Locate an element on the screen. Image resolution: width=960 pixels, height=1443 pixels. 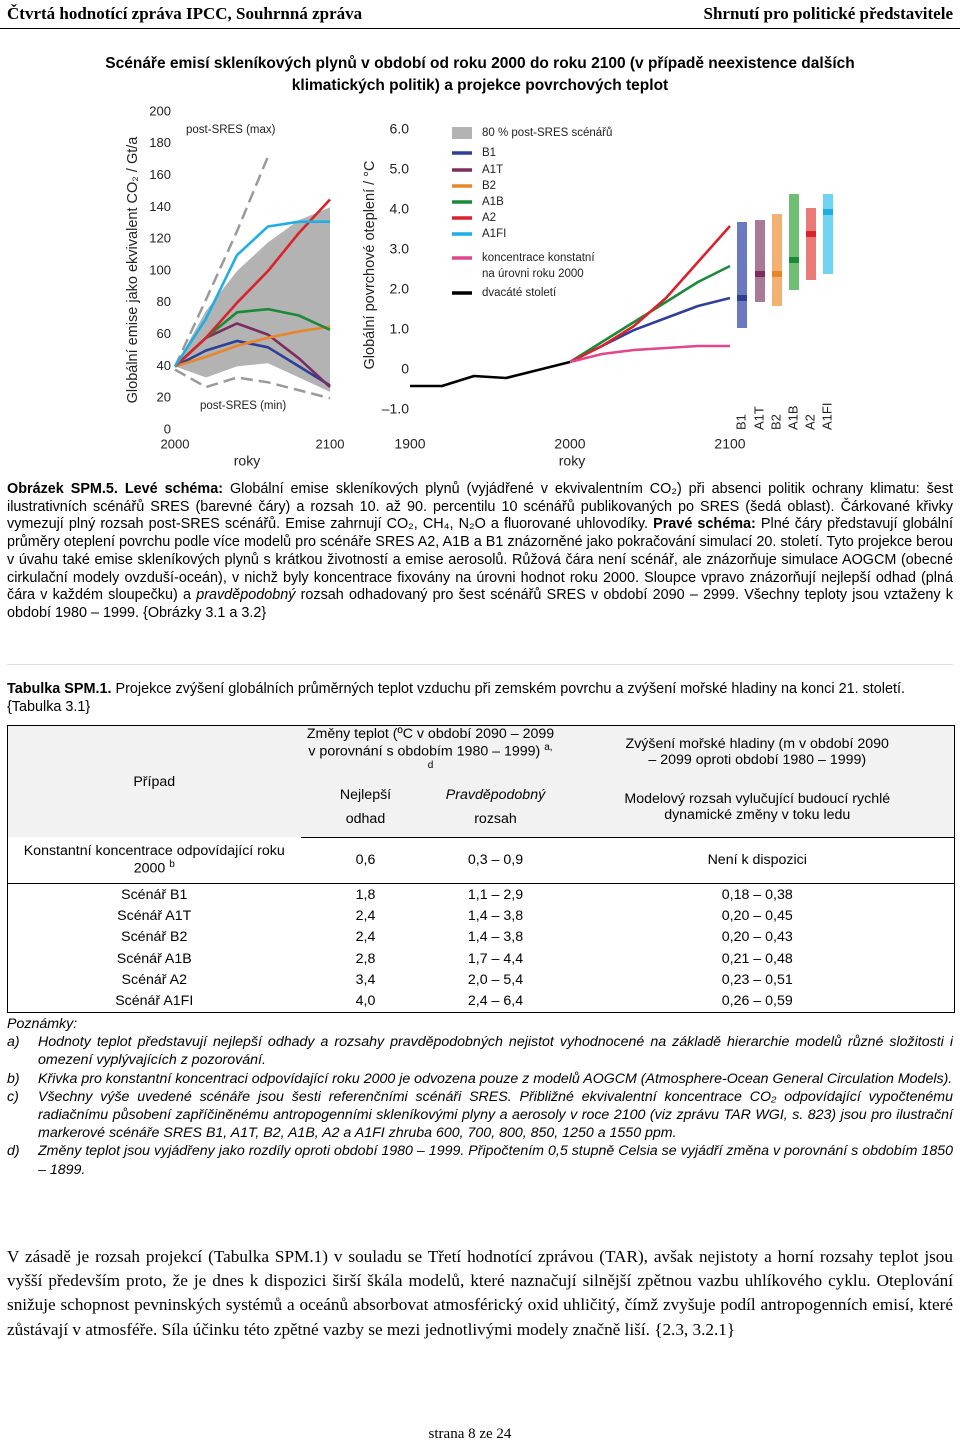
best-header: Nejlepší is located at coordinates (365, 795).